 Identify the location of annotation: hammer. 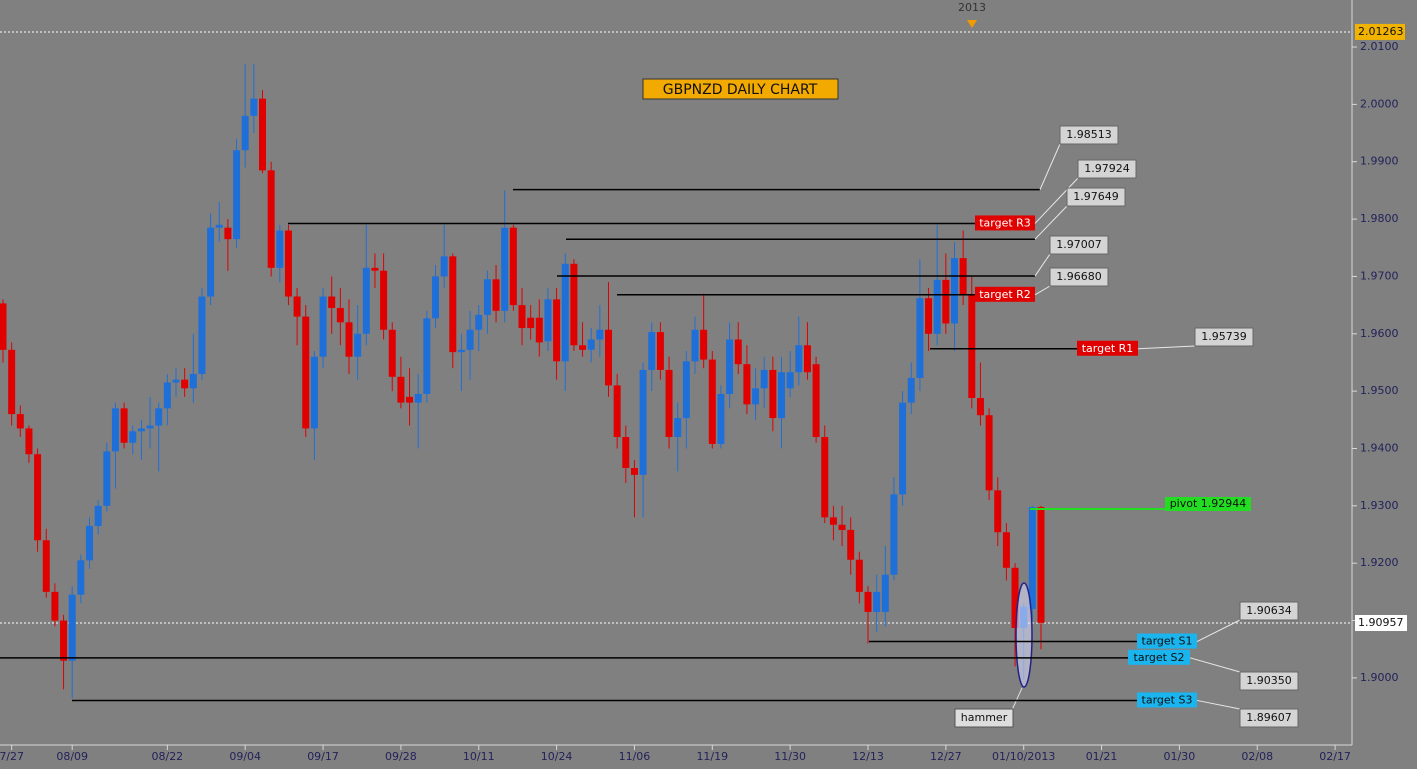
(984, 717).